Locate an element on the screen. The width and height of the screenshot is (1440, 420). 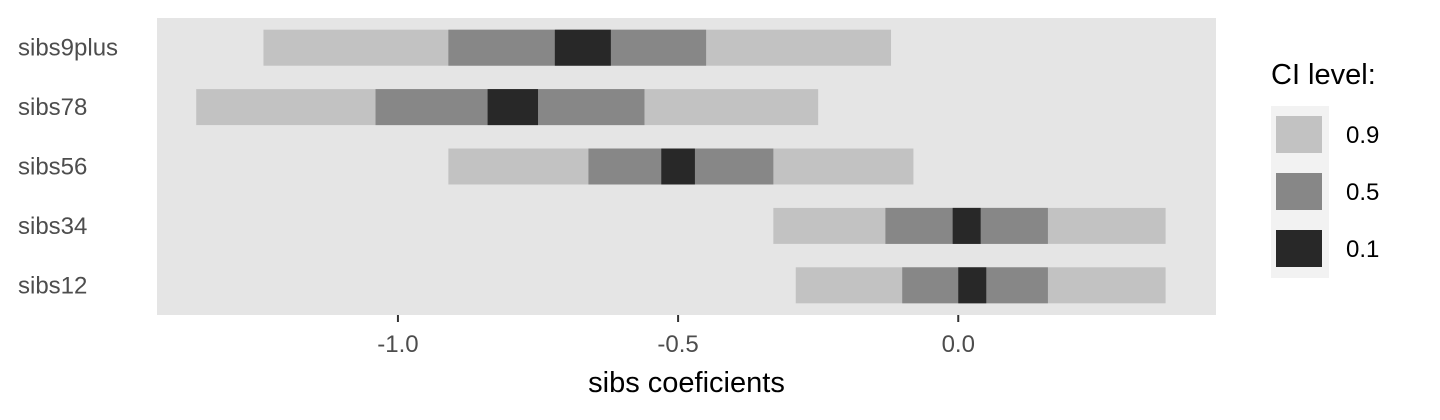
x-axis-ticks: -1.0 -0.5 0.0 is located at coordinates (676, 336).